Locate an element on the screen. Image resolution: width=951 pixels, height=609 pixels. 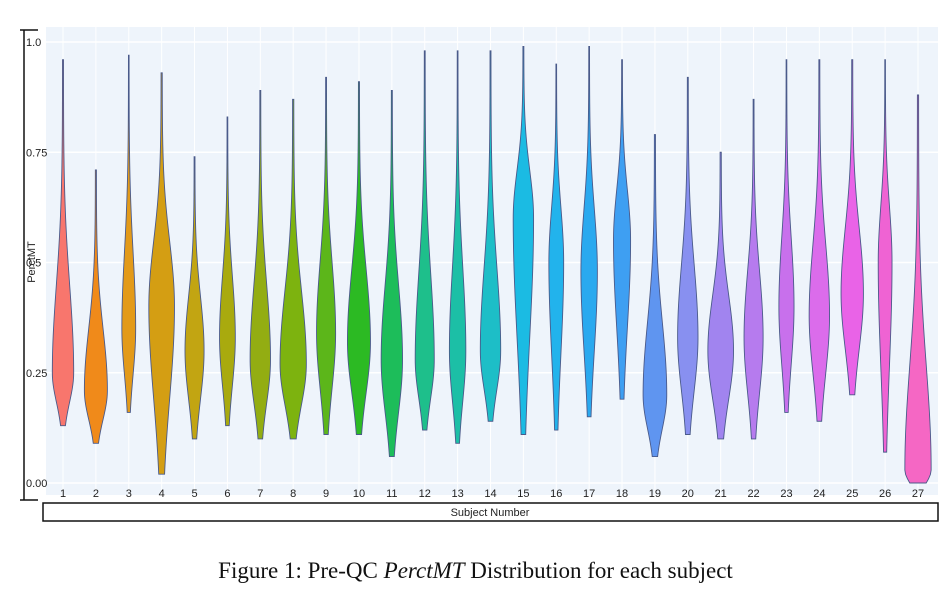
x-tick-label: 1 is located at coordinates (63, 494).